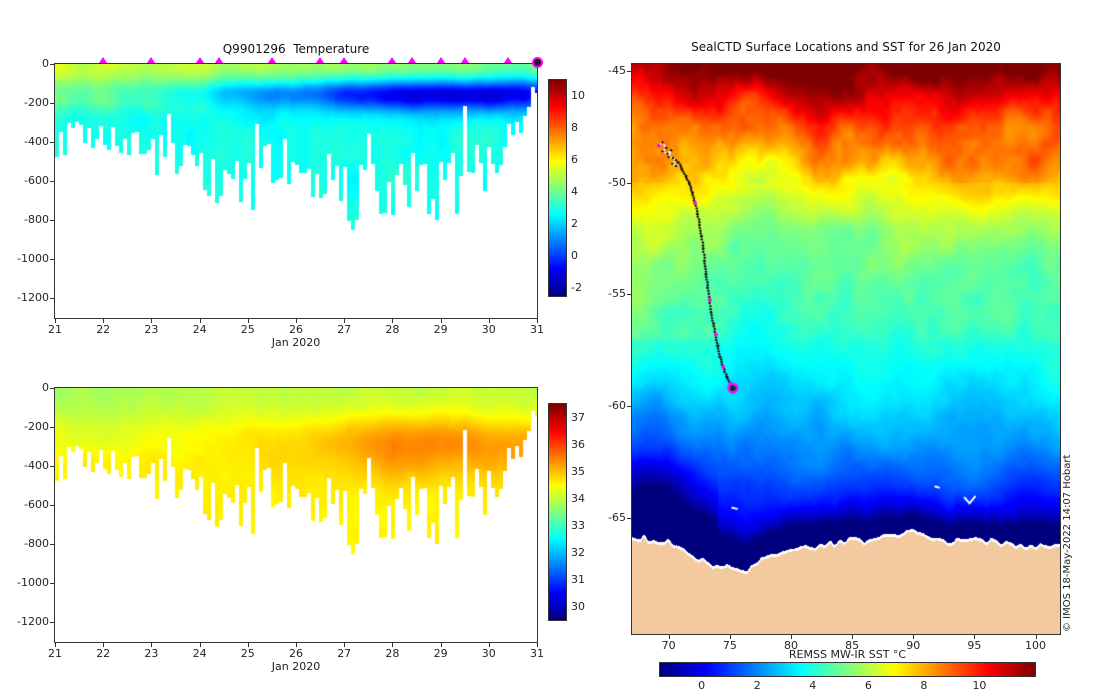 The width and height of the screenshot is (1100, 700). Describe the element at coordinates (1067, 543) in the screenshot. I see `copyright-credit: © IMOS 18-May-2022 14:07 Hobart` at that location.